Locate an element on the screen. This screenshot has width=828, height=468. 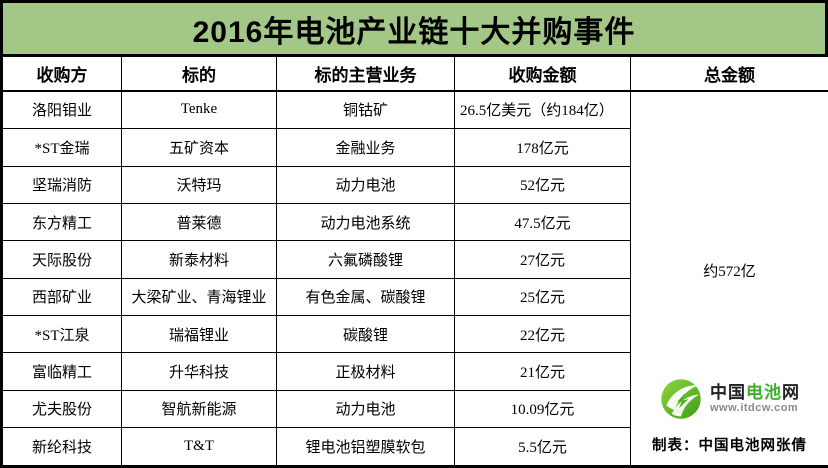
header-amount: 收购金额 is located at coordinates (542, 74).